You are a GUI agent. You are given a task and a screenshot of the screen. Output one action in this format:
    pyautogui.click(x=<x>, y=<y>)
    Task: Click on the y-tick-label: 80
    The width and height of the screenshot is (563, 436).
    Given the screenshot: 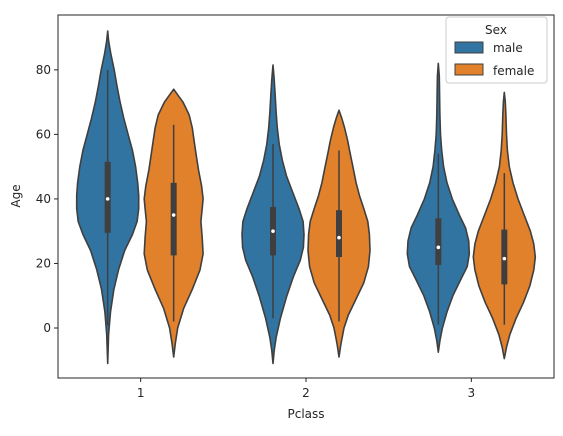 What is the action you would take?
    pyautogui.click(x=43, y=70)
    